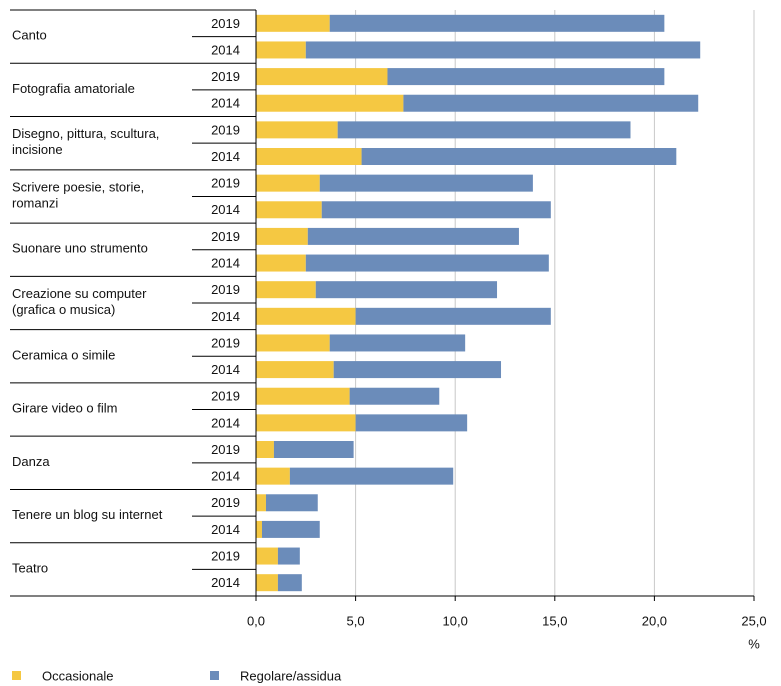 Image resolution: width=781 pixels, height=686 pixels. I want to click on legend-label: Occasionale, so click(78, 675).